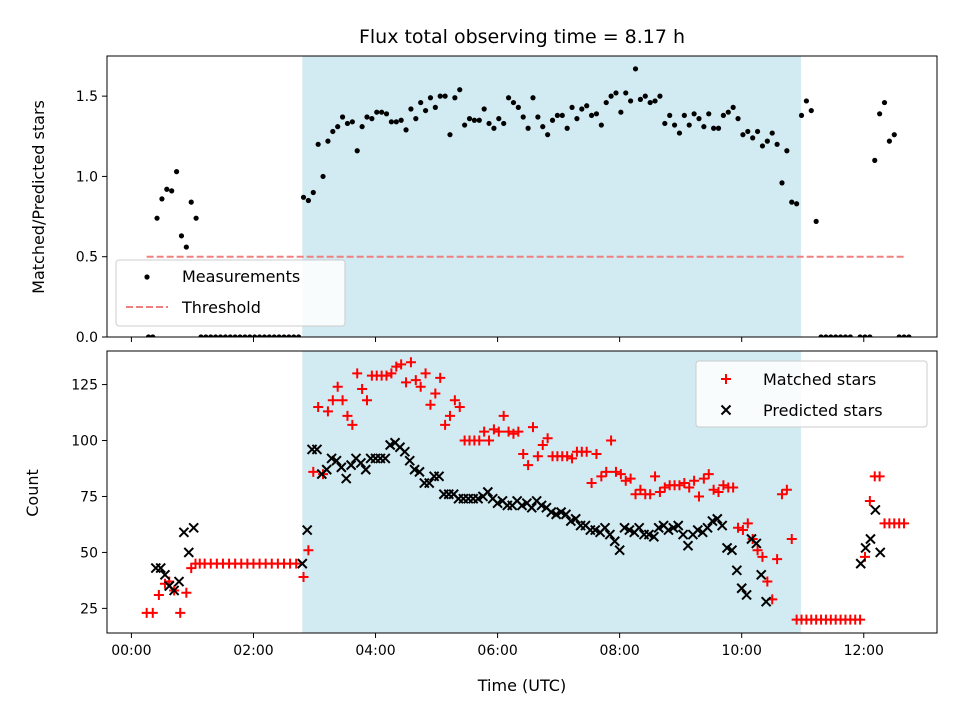 Image resolution: width=960 pixels, height=720 pixels. I want to click on legend-predicted-label: Predicted stars, so click(823, 410).